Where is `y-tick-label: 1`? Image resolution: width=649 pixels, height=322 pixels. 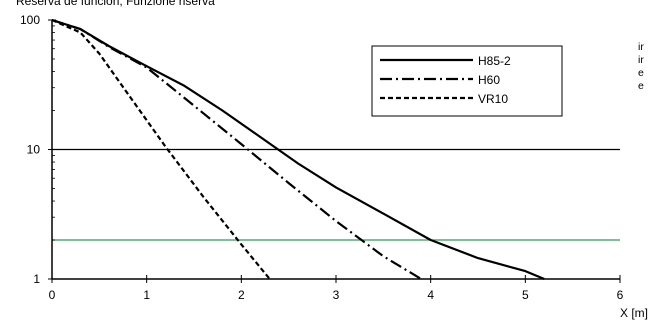 y-tick-label: 1 is located at coordinates (36, 279).